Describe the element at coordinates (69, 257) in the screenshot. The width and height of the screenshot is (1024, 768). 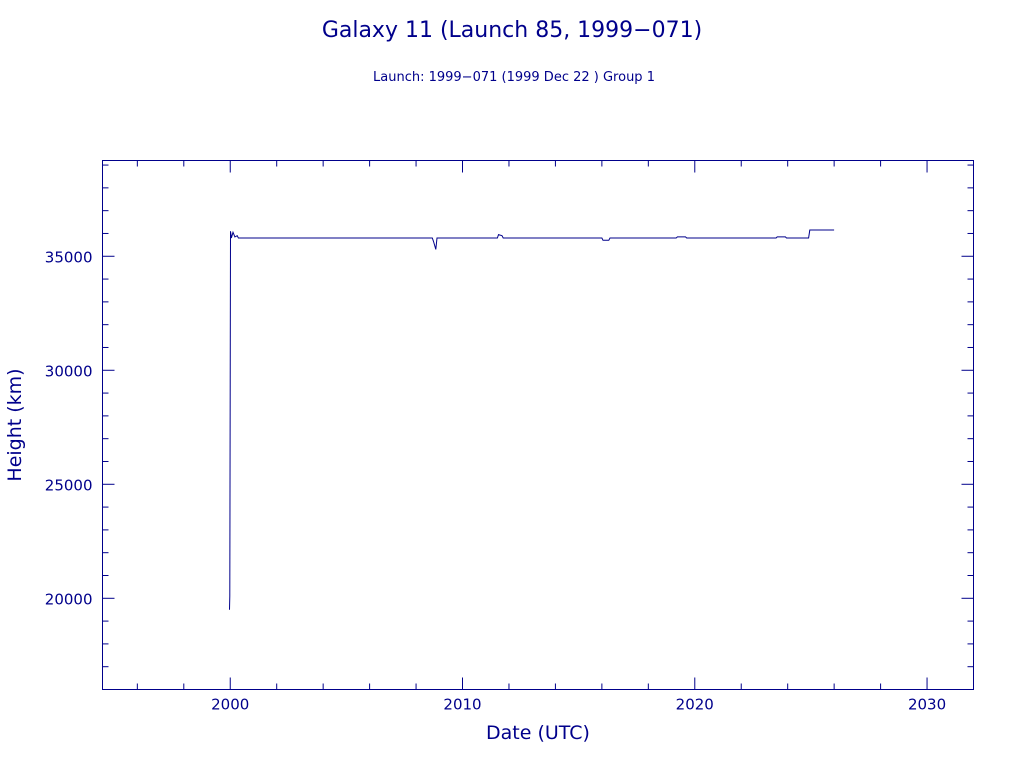
I see `y-tick-label: 35000` at that location.